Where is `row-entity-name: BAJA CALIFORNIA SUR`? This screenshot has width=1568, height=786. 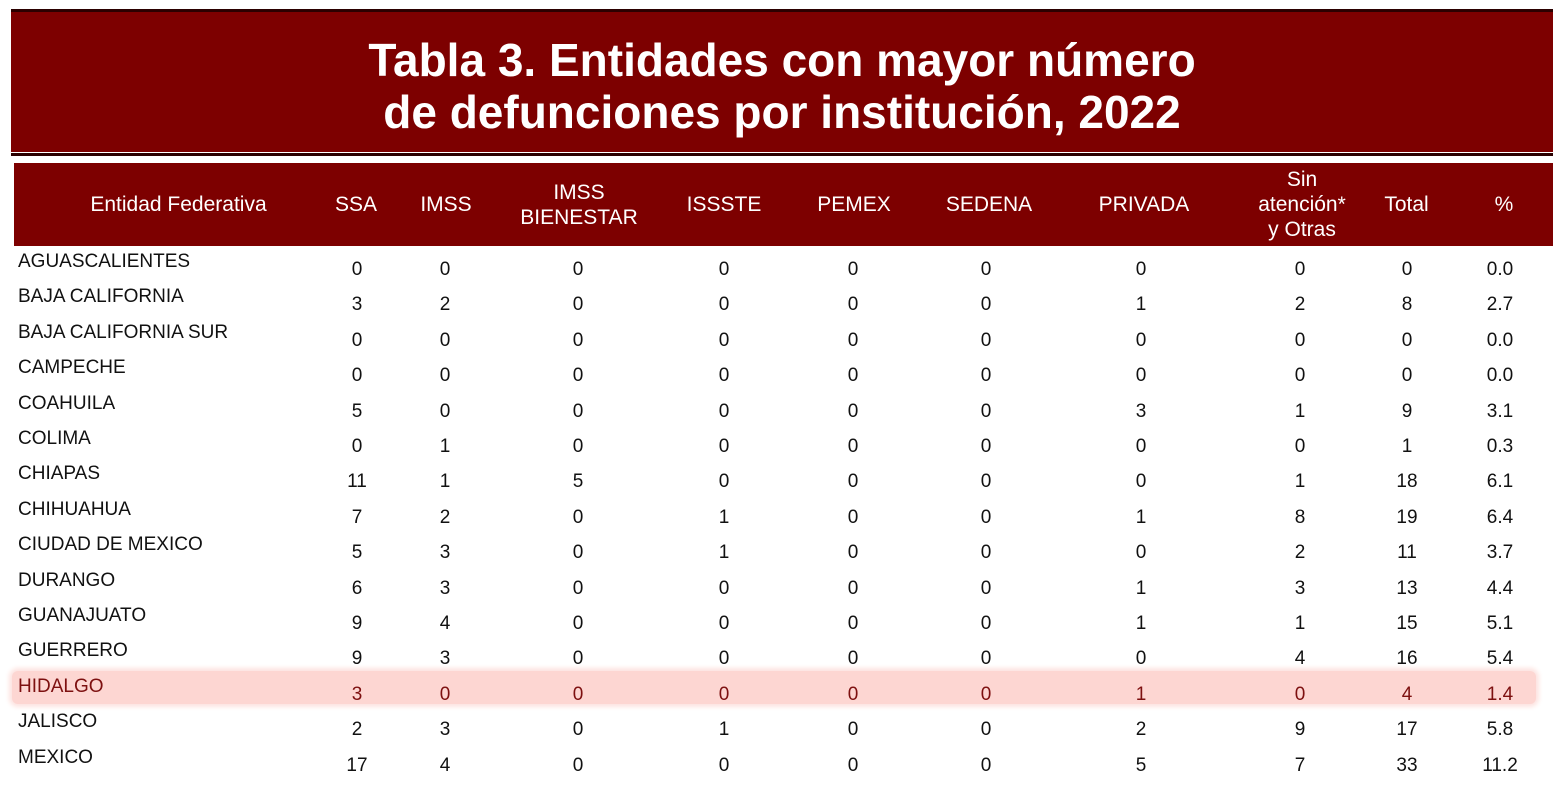
row-entity-name: BAJA CALIFORNIA SUR is located at coordinates (123, 332).